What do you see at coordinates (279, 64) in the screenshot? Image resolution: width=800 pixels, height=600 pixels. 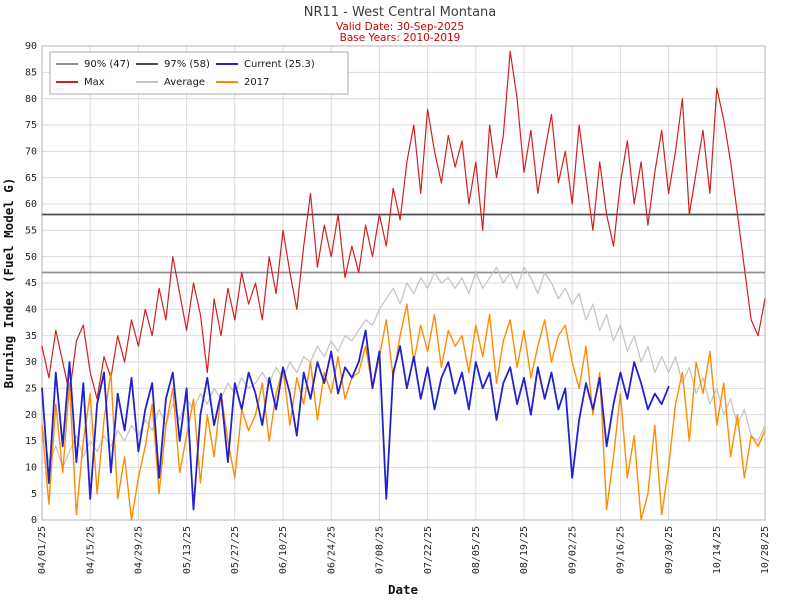 I see `legend-label-current: Current (25.3)` at bounding box center [279, 64].